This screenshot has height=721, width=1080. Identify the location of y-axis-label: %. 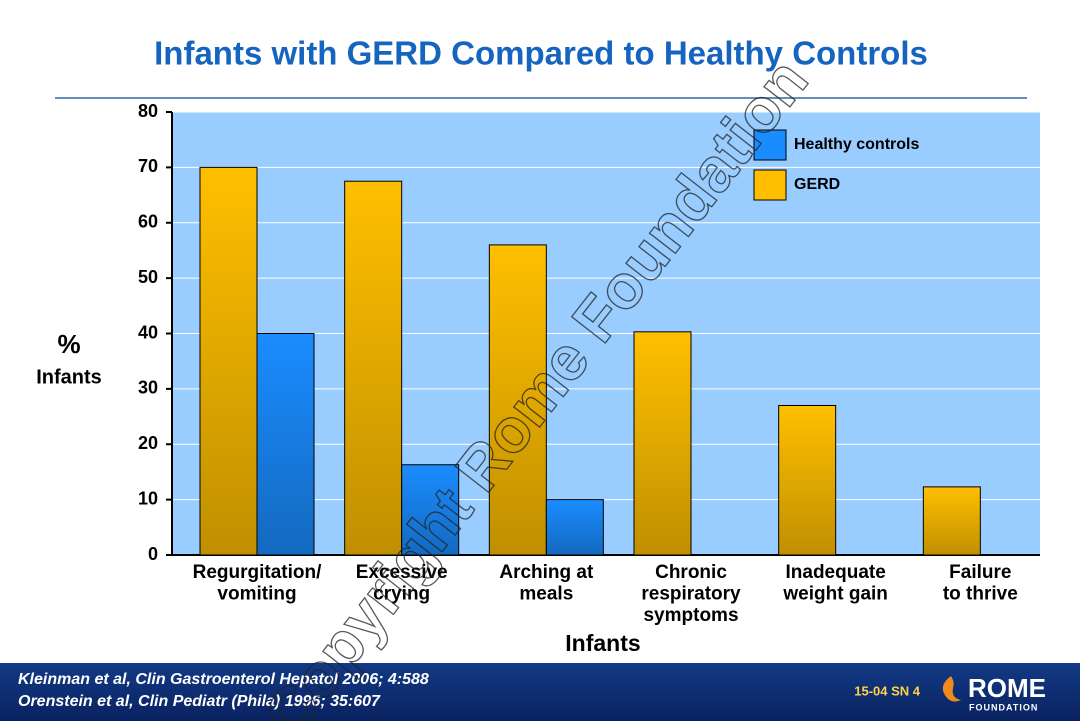
(68, 344).